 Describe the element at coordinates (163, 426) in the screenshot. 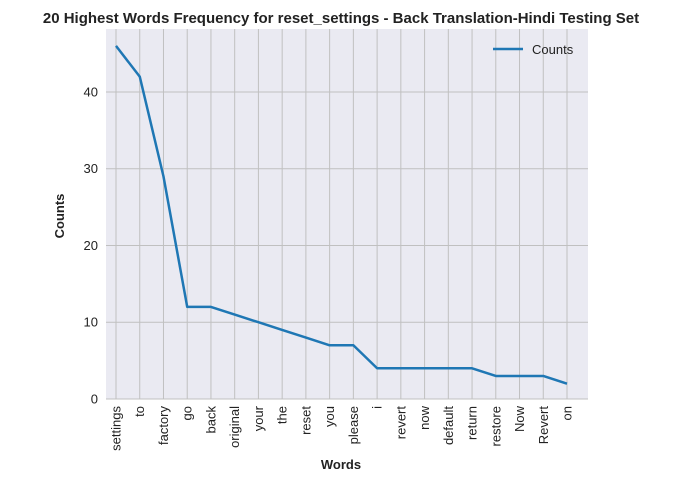

I see `x-tick-label: factory` at that location.